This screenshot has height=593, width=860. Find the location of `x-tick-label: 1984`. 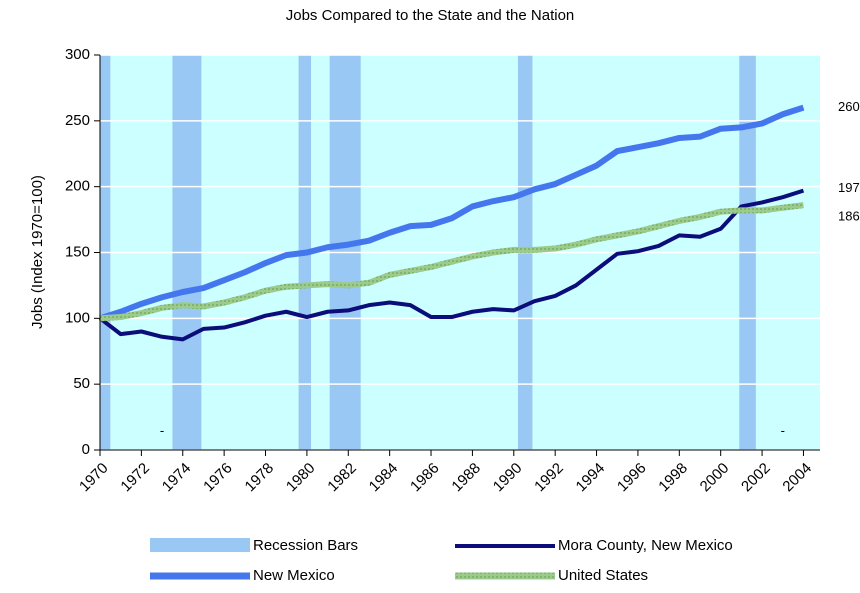

x-tick-label: 1984 is located at coordinates (384, 478).